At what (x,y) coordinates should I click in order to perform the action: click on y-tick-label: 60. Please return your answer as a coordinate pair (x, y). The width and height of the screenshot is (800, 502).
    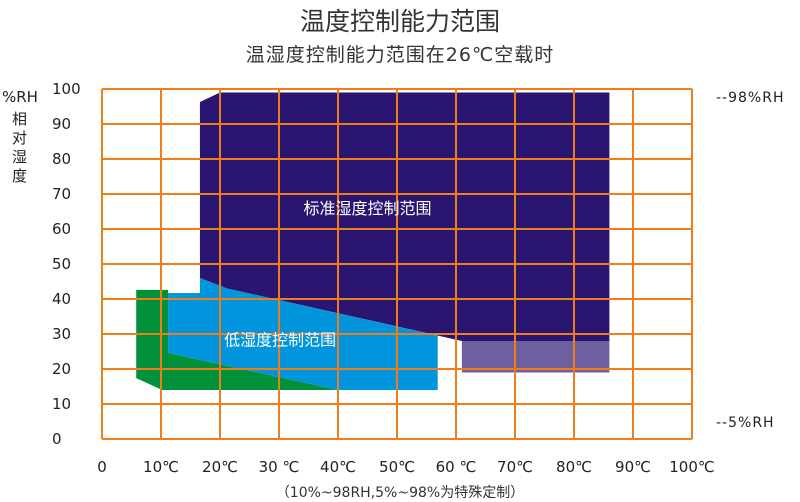
    Looking at the image, I should click on (61, 229).